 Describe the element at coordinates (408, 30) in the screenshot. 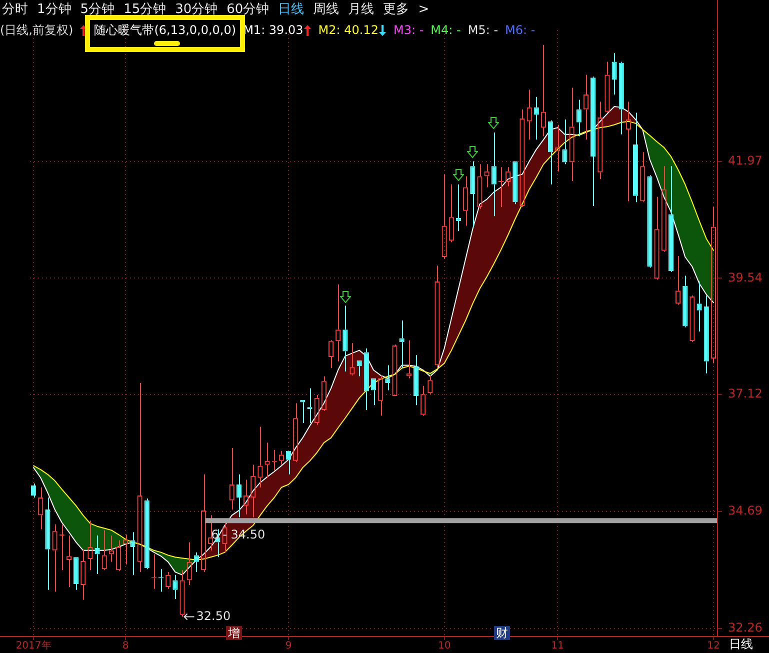

I see `annotation: M3: -` at that location.